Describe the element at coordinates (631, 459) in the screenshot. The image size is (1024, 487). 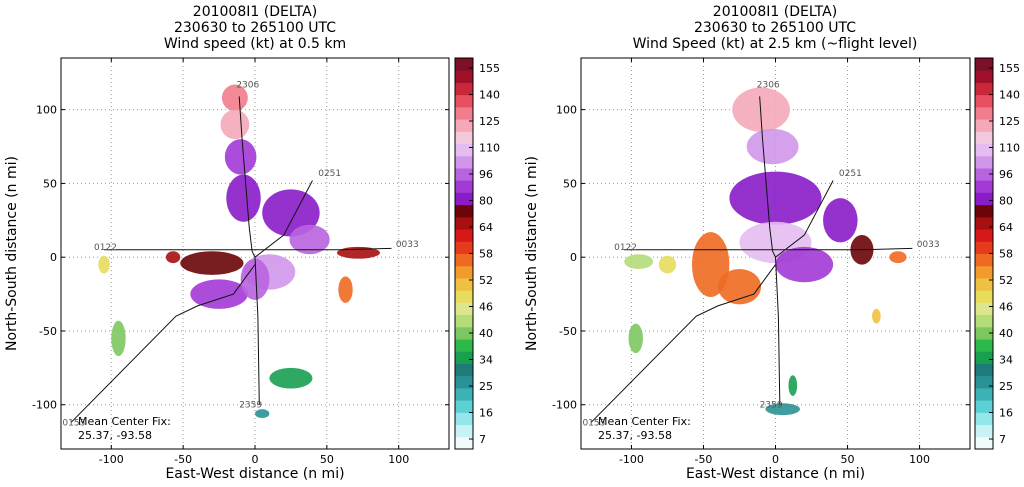
I see `x-tick-label: -100` at that location.